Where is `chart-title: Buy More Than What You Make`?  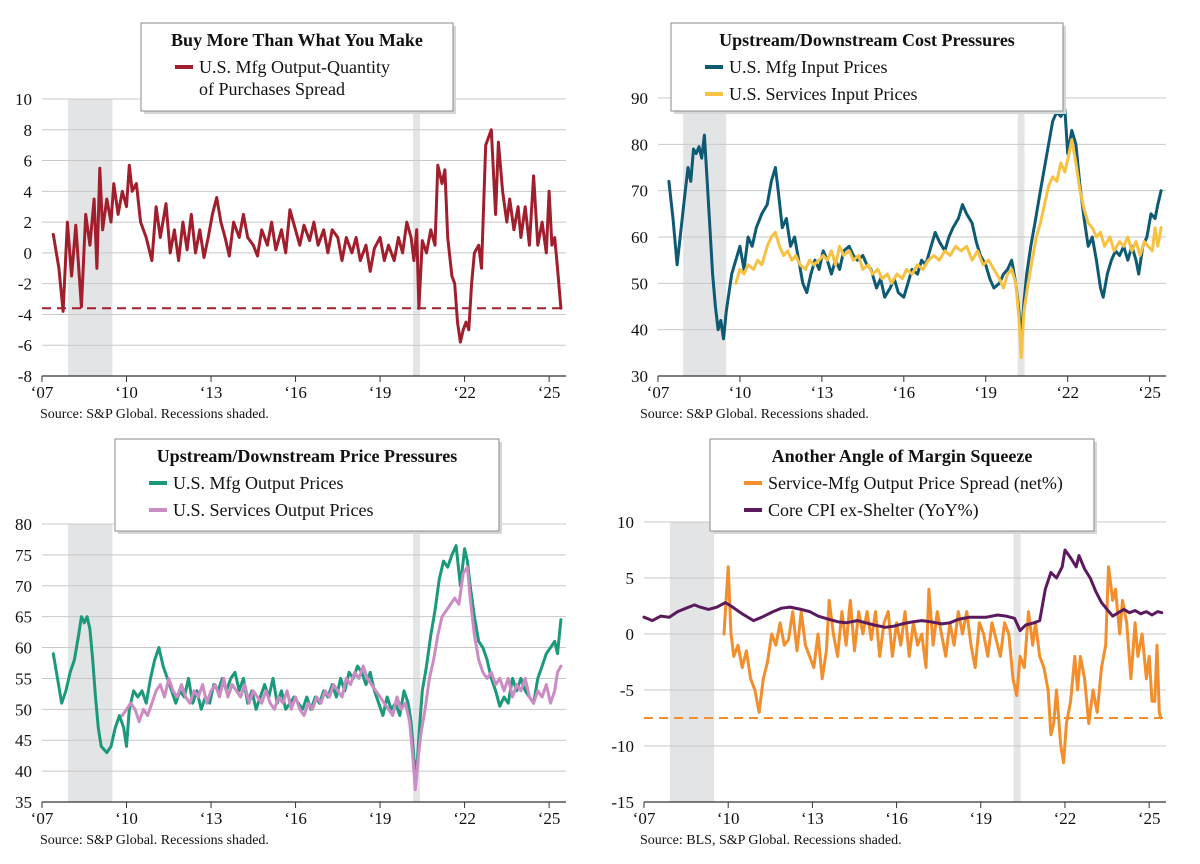 chart-title: Buy More Than What You Make is located at coordinates (297, 40).